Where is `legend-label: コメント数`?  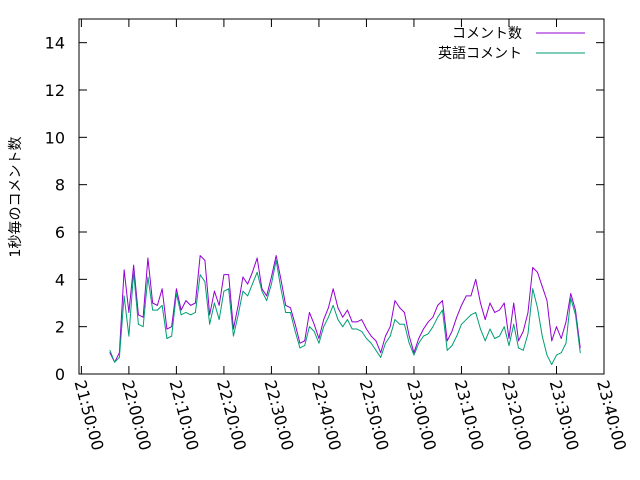
legend-label: コメント数 is located at coordinates (487, 34).